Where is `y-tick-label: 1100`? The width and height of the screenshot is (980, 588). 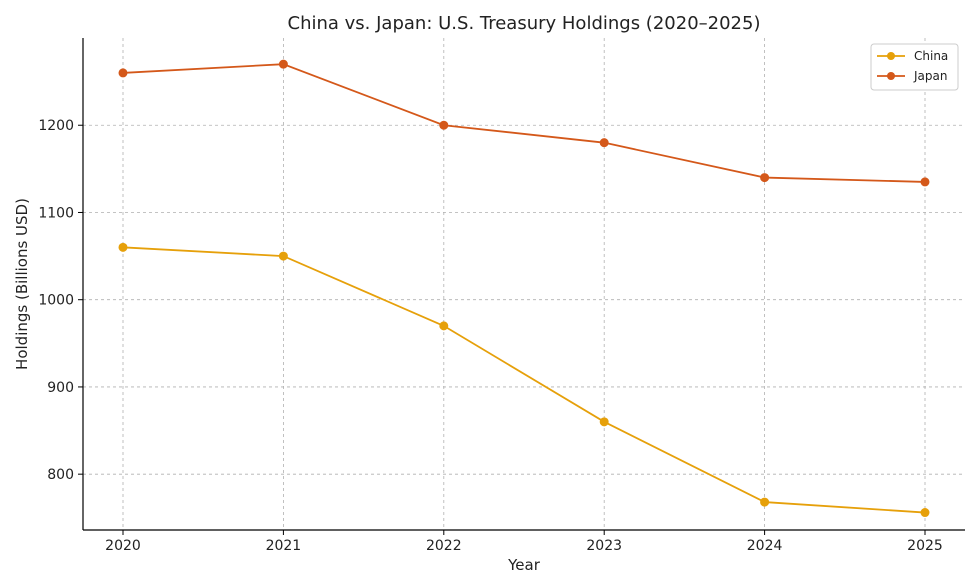 y-tick-label: 1100 is located at coordinates (56, 213).